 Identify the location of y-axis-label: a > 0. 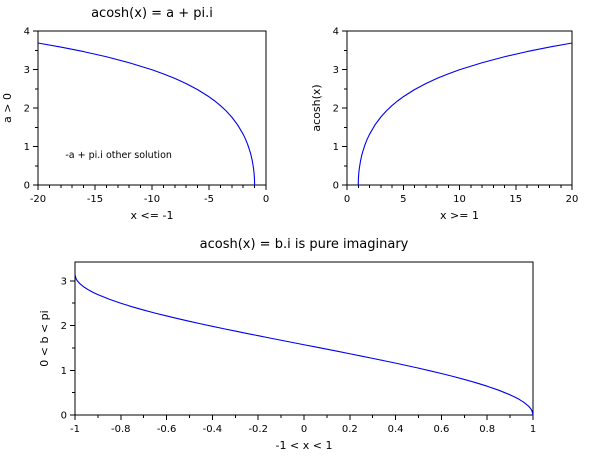
(7, 108).